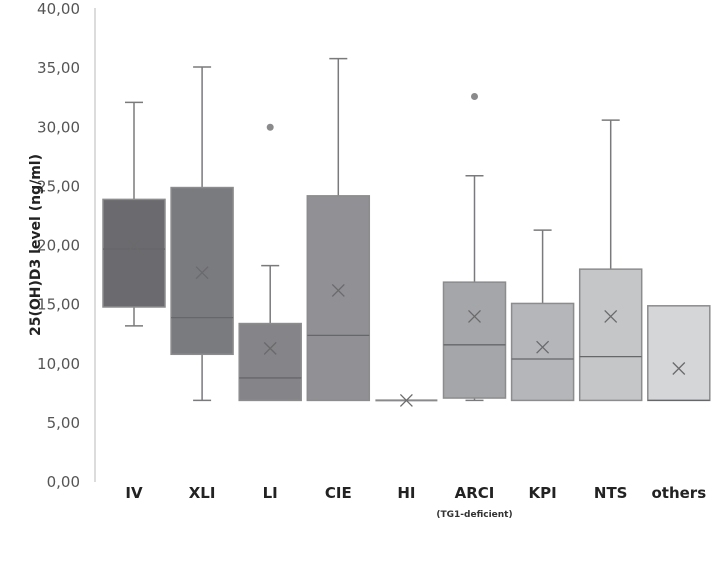 This screenshot has width=712, height=581. What do you see at coordinates (58, 246) in the screenshot?
I see `y-tick-label: 20,00` at bounding box center [58, 246].